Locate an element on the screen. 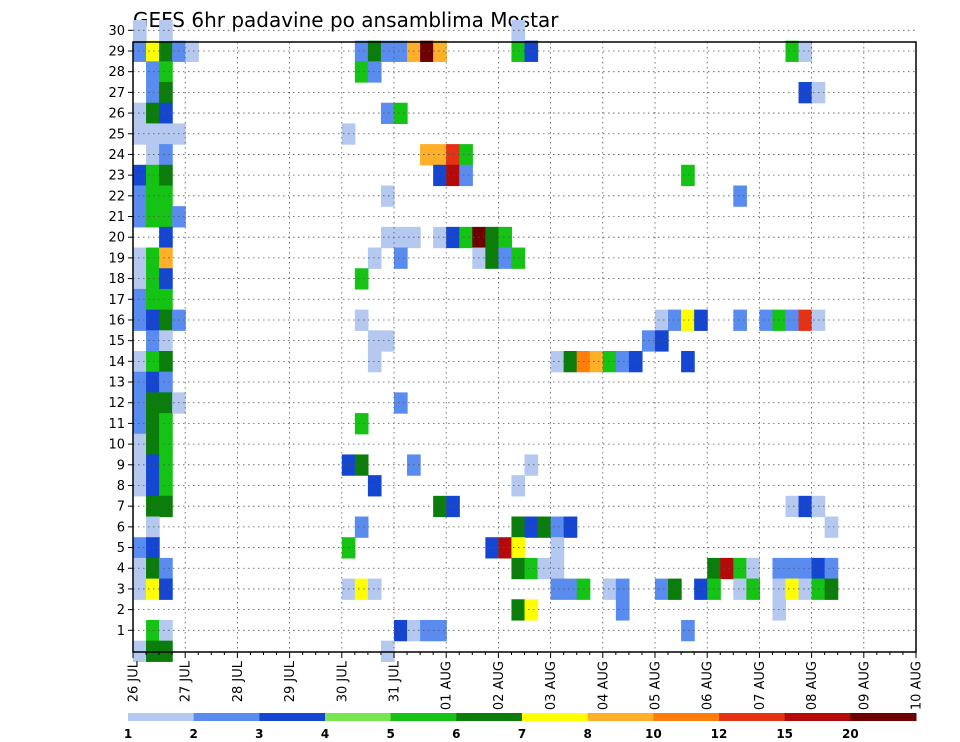 The width and height of the screenshot is (960, 742). legend-label: 3 is located at coordinates (259, 734).